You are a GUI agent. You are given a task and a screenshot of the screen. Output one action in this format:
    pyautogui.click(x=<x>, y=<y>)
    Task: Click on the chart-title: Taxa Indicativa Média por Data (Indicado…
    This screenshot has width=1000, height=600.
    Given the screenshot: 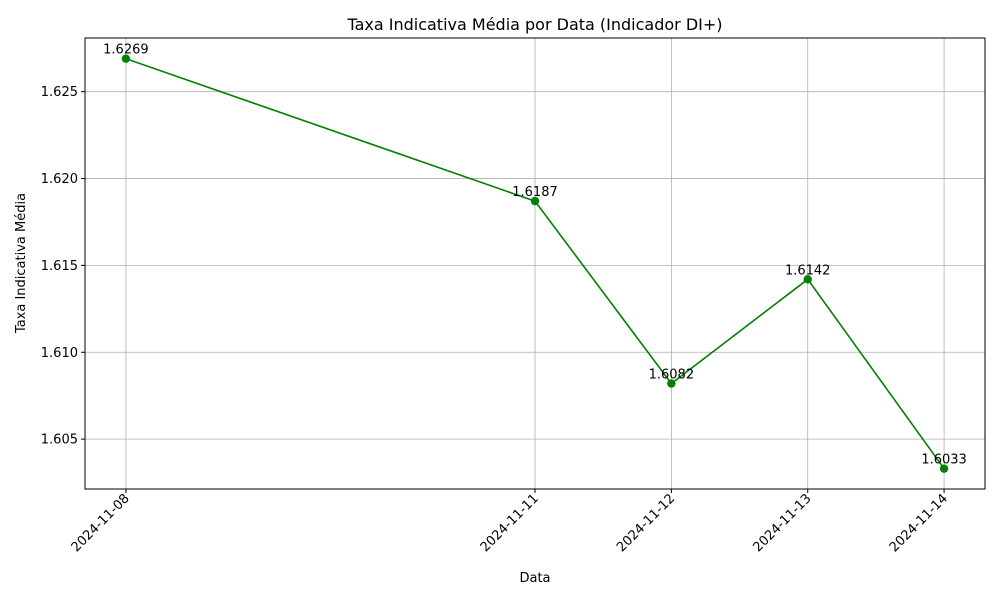 What is the action you would take?
    pyautogui.click(x=534, y=24)
    